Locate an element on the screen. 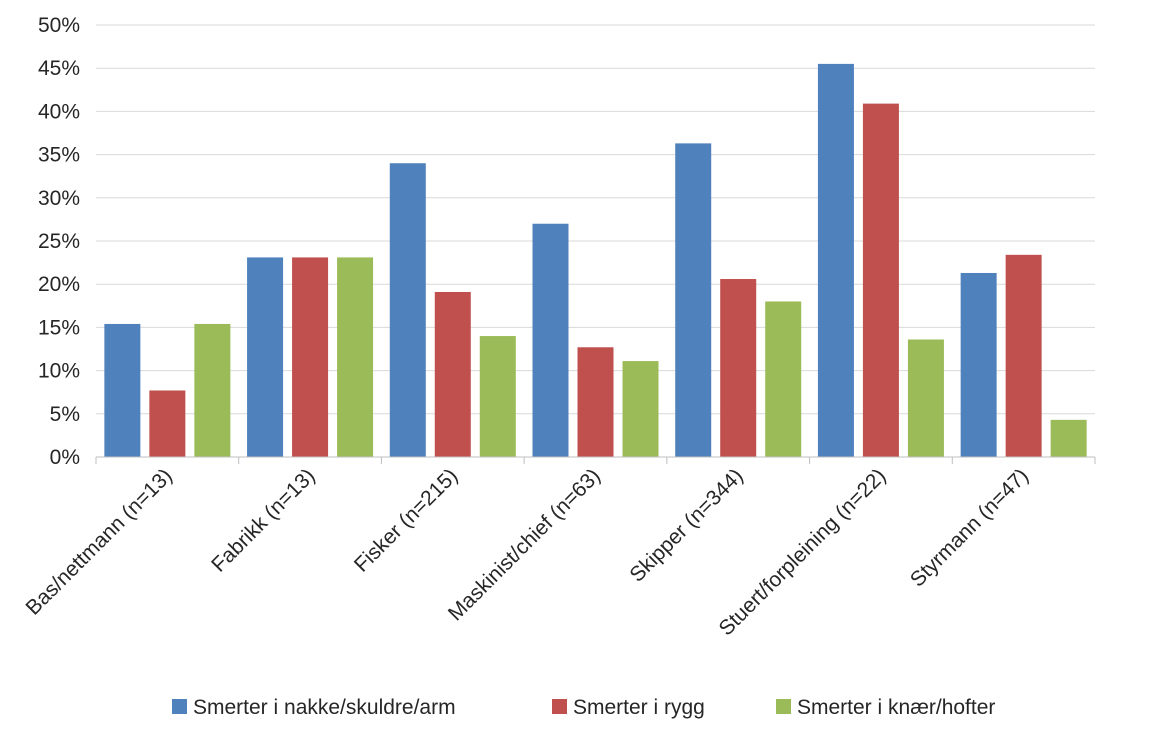  legend-label: Smerter i knær/hofter is located at coordinates (896, 707).